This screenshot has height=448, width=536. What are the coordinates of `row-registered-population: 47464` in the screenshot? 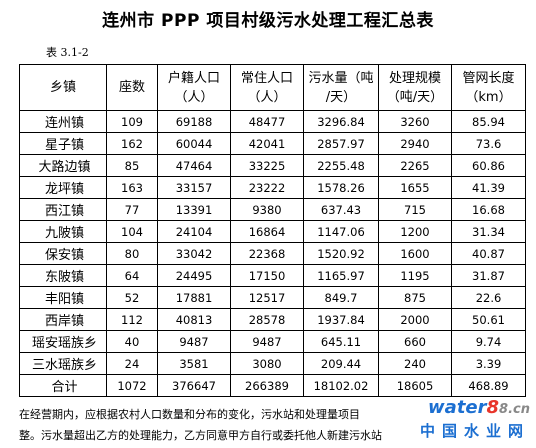 It's located at (194, 165).